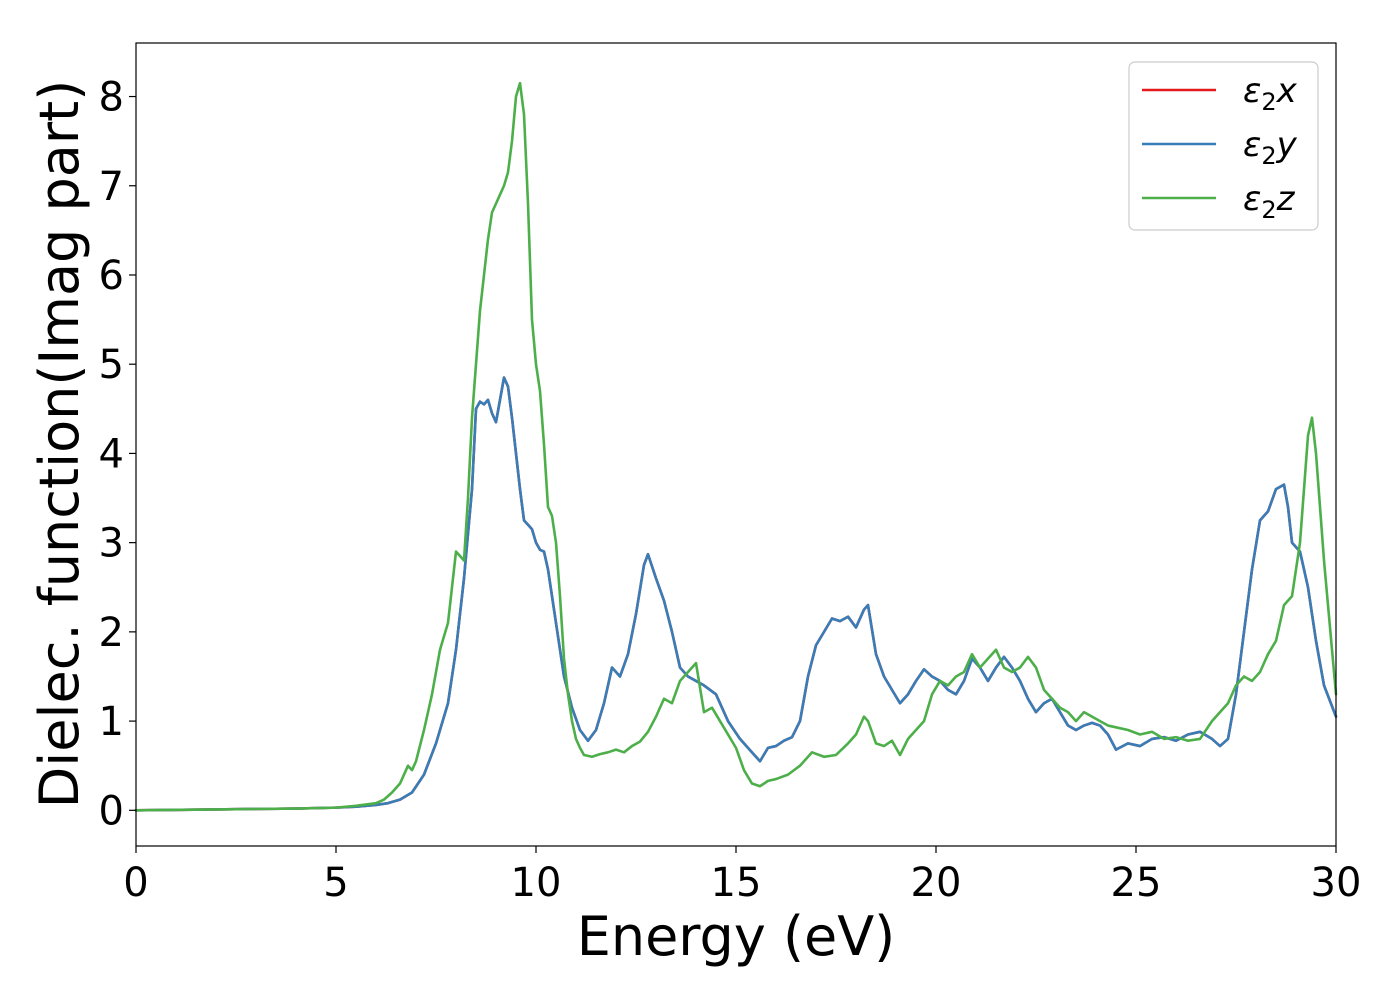  I want to click on legend-items: ε2x ε2y ε2z, so click(1220, 147).